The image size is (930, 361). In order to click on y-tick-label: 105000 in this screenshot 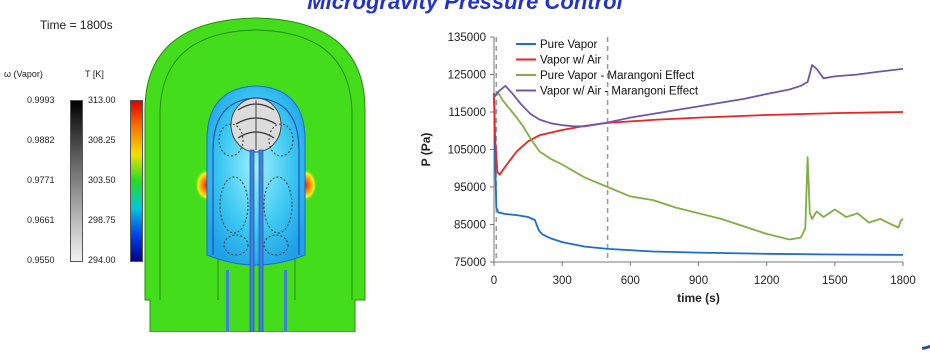, I will do `click(467, 151)`.